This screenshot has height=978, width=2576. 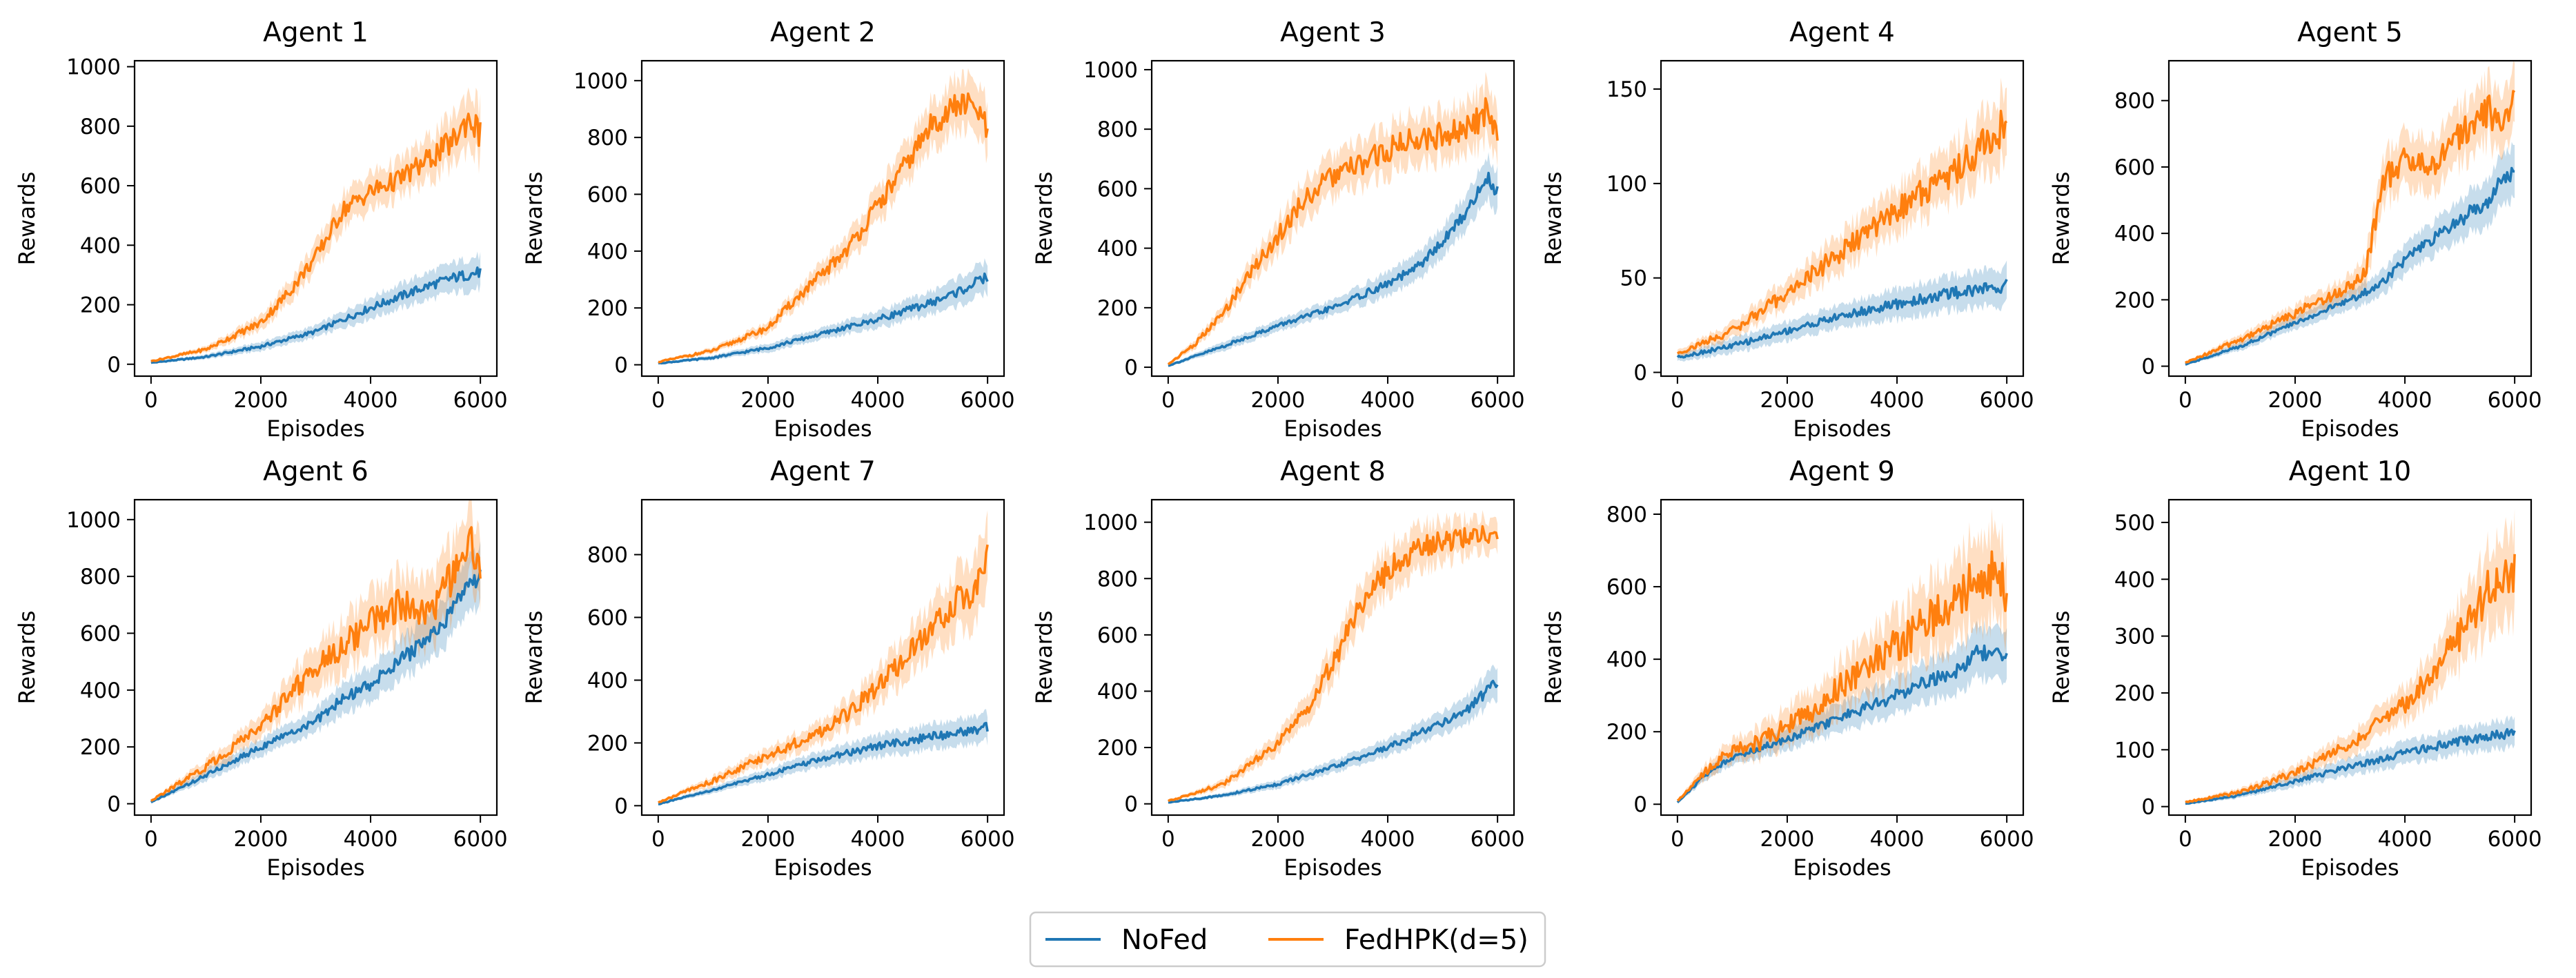 What do you see at coordinates (1842, 32) in the screenshot?
I see `panel-title-agent-4: Agent 4` at bounding box center [1842, 32].